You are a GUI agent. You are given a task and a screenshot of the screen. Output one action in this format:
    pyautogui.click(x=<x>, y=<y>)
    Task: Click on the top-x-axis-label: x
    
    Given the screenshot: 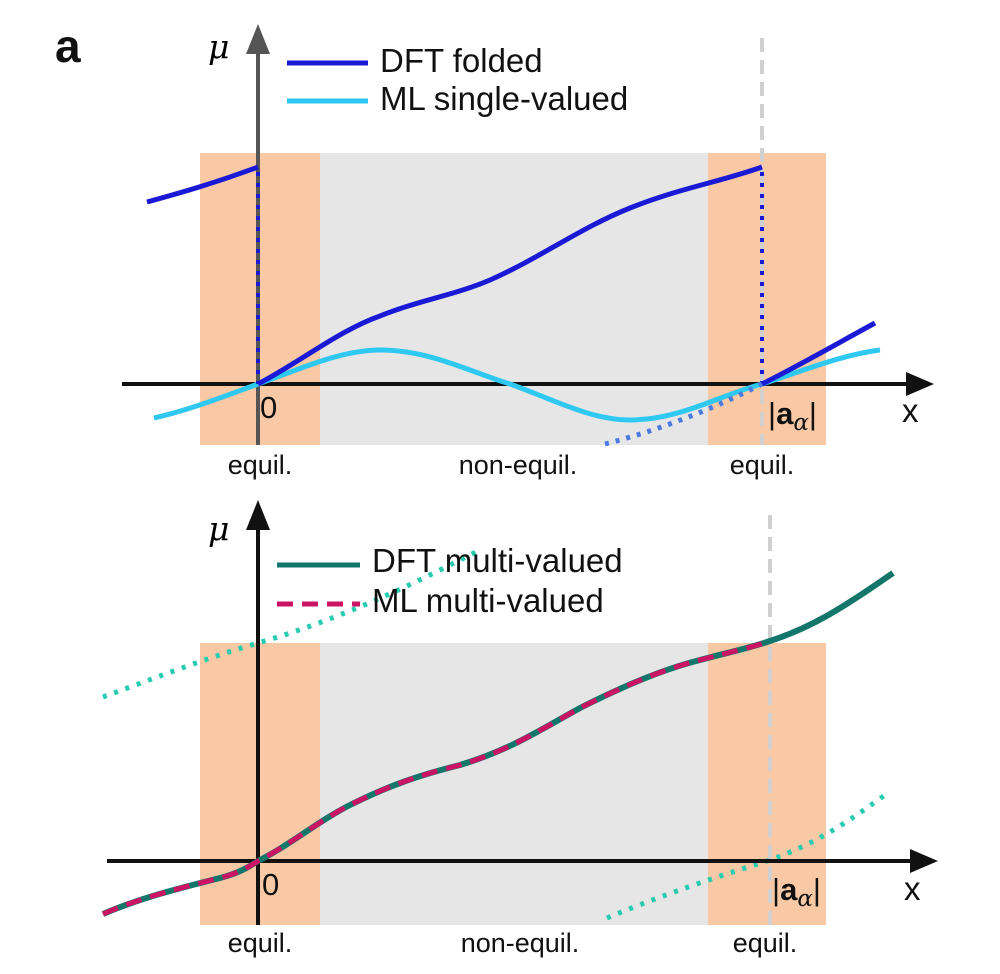 What is the action you would take?
    pyautogui.click(x=910, y=410)
    